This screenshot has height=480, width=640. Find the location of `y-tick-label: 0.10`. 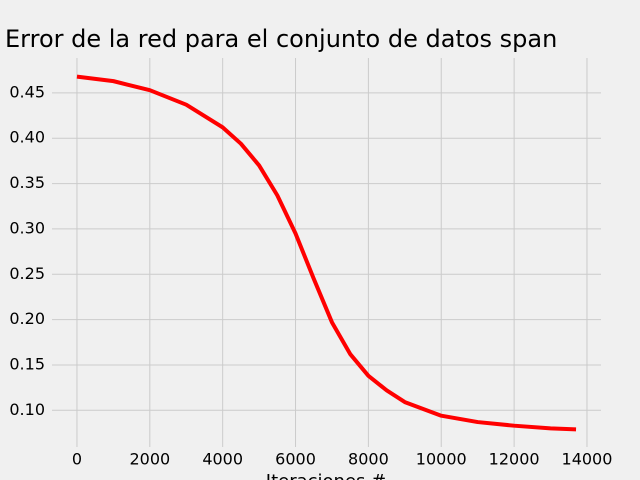

y-tick-label: 0.10 is located at coordinates (27, 409).